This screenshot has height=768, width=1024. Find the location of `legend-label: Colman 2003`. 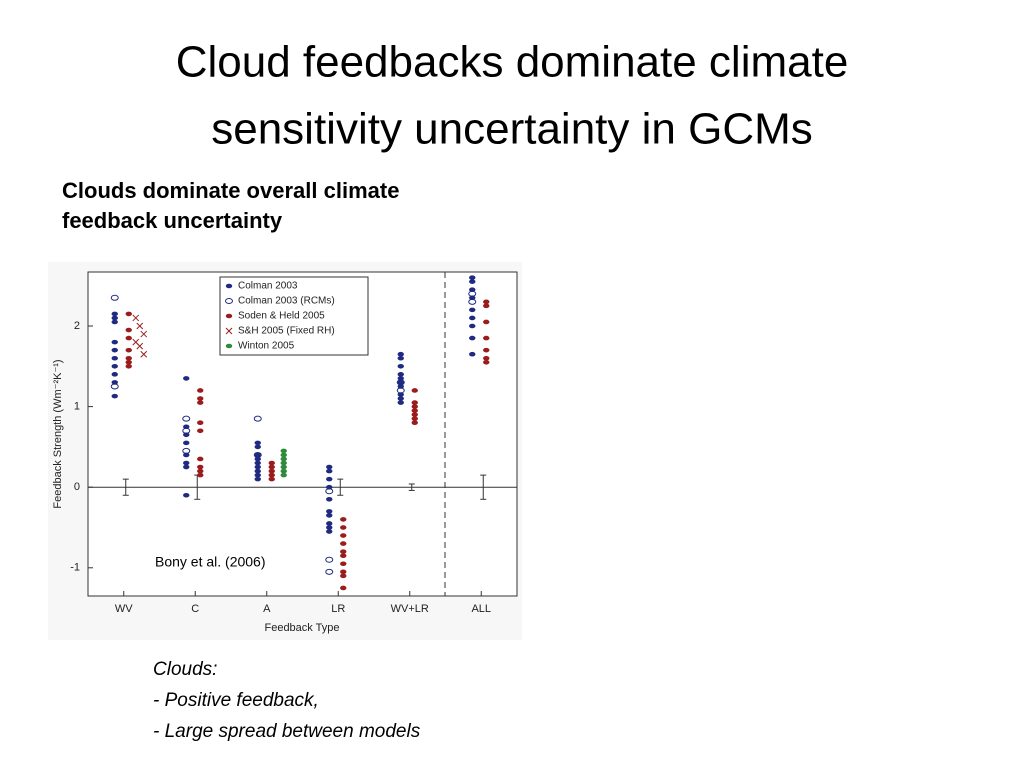

legend-label: Colman 2003 is located at coordinates (268, 286).